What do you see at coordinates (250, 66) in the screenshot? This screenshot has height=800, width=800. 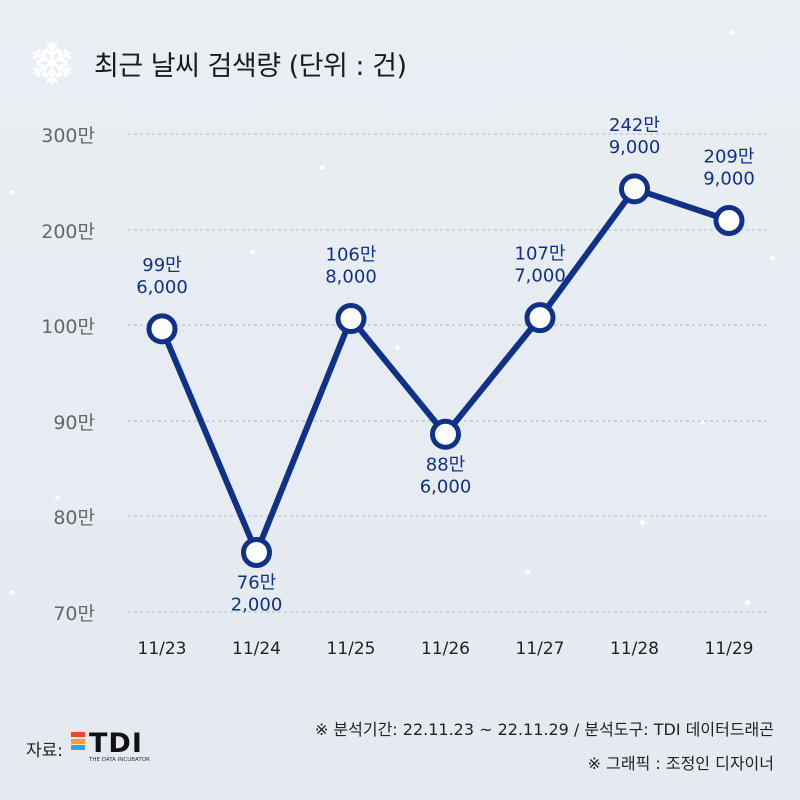 I see `chart-title: 최근 날씨 검색량 (단위 : 건)` at bounding box center [250, 66].